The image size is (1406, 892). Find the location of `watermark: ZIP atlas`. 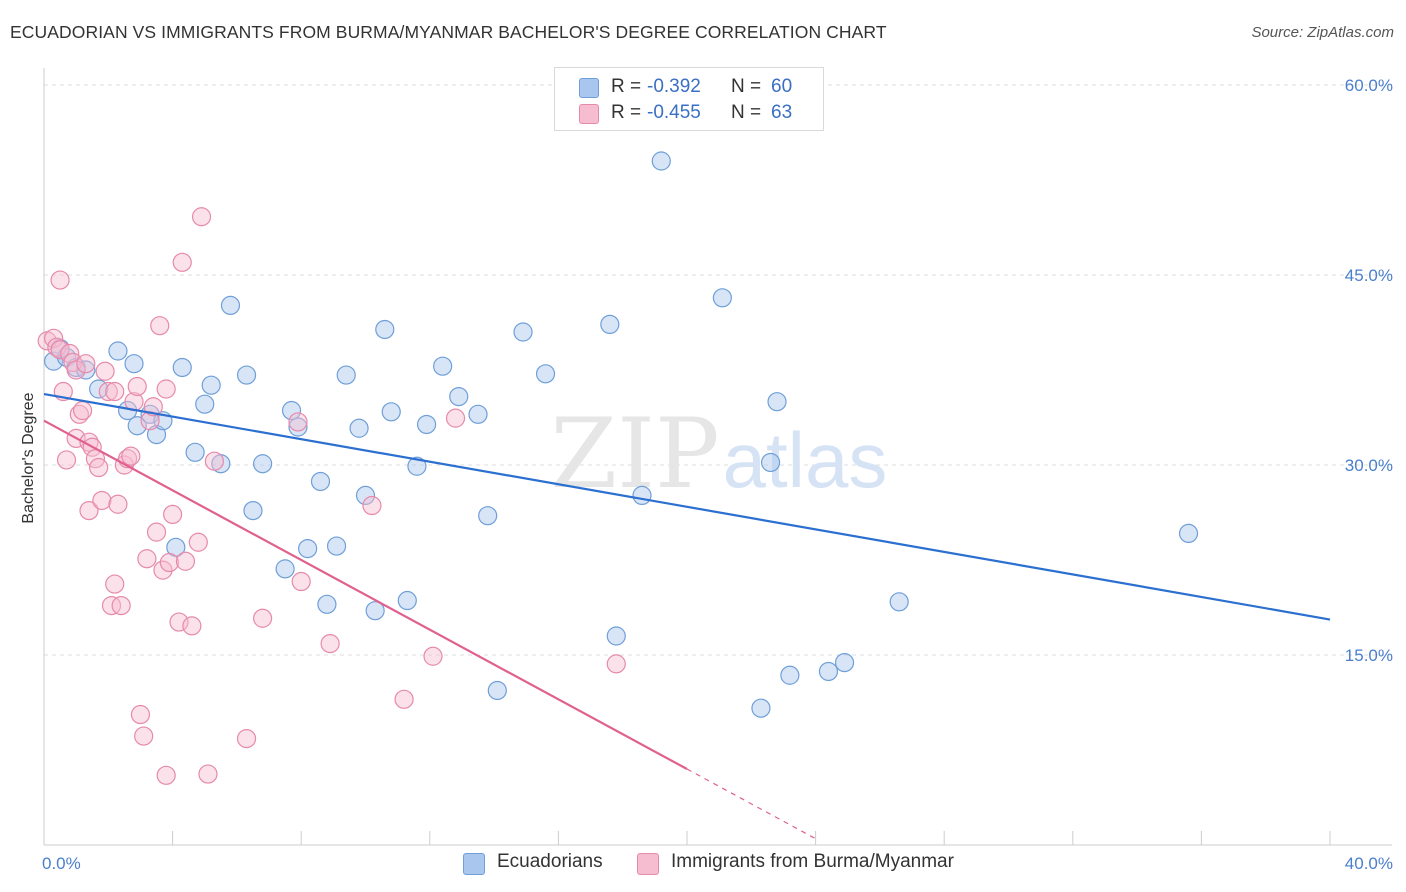

watermark: ZIP atlas is located at coordinates (718, 454).